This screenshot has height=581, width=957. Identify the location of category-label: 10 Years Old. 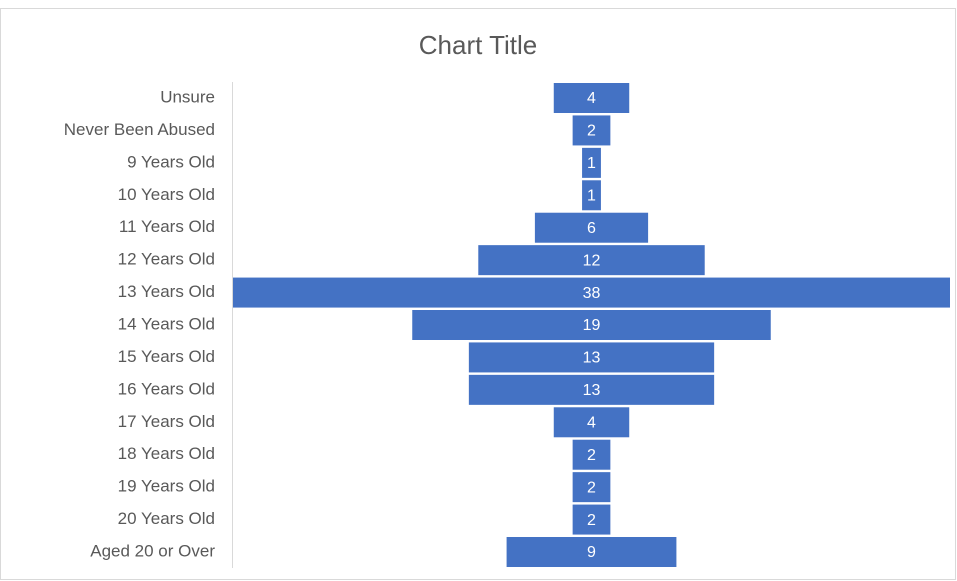
(166, 194).